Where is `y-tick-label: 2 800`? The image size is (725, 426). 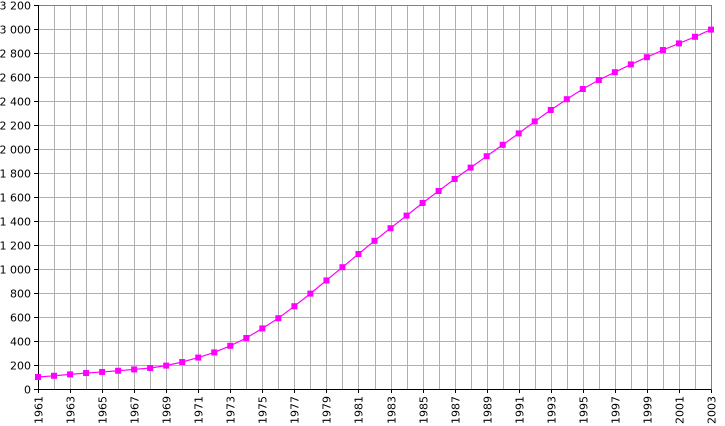 y-tick-label: 2 800 is located at coordinates (15, 54).